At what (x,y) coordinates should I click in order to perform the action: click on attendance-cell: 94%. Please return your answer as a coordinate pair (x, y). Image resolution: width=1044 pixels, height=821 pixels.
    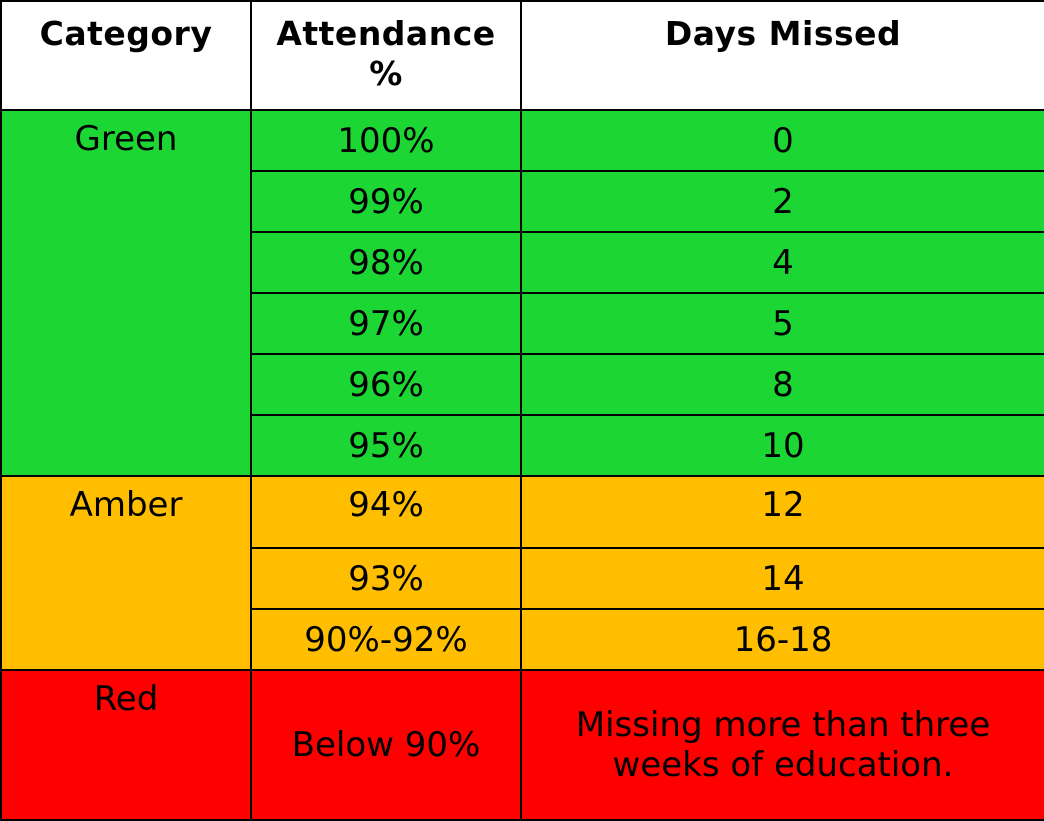
    Looking at the image, I should click on (386, 512).